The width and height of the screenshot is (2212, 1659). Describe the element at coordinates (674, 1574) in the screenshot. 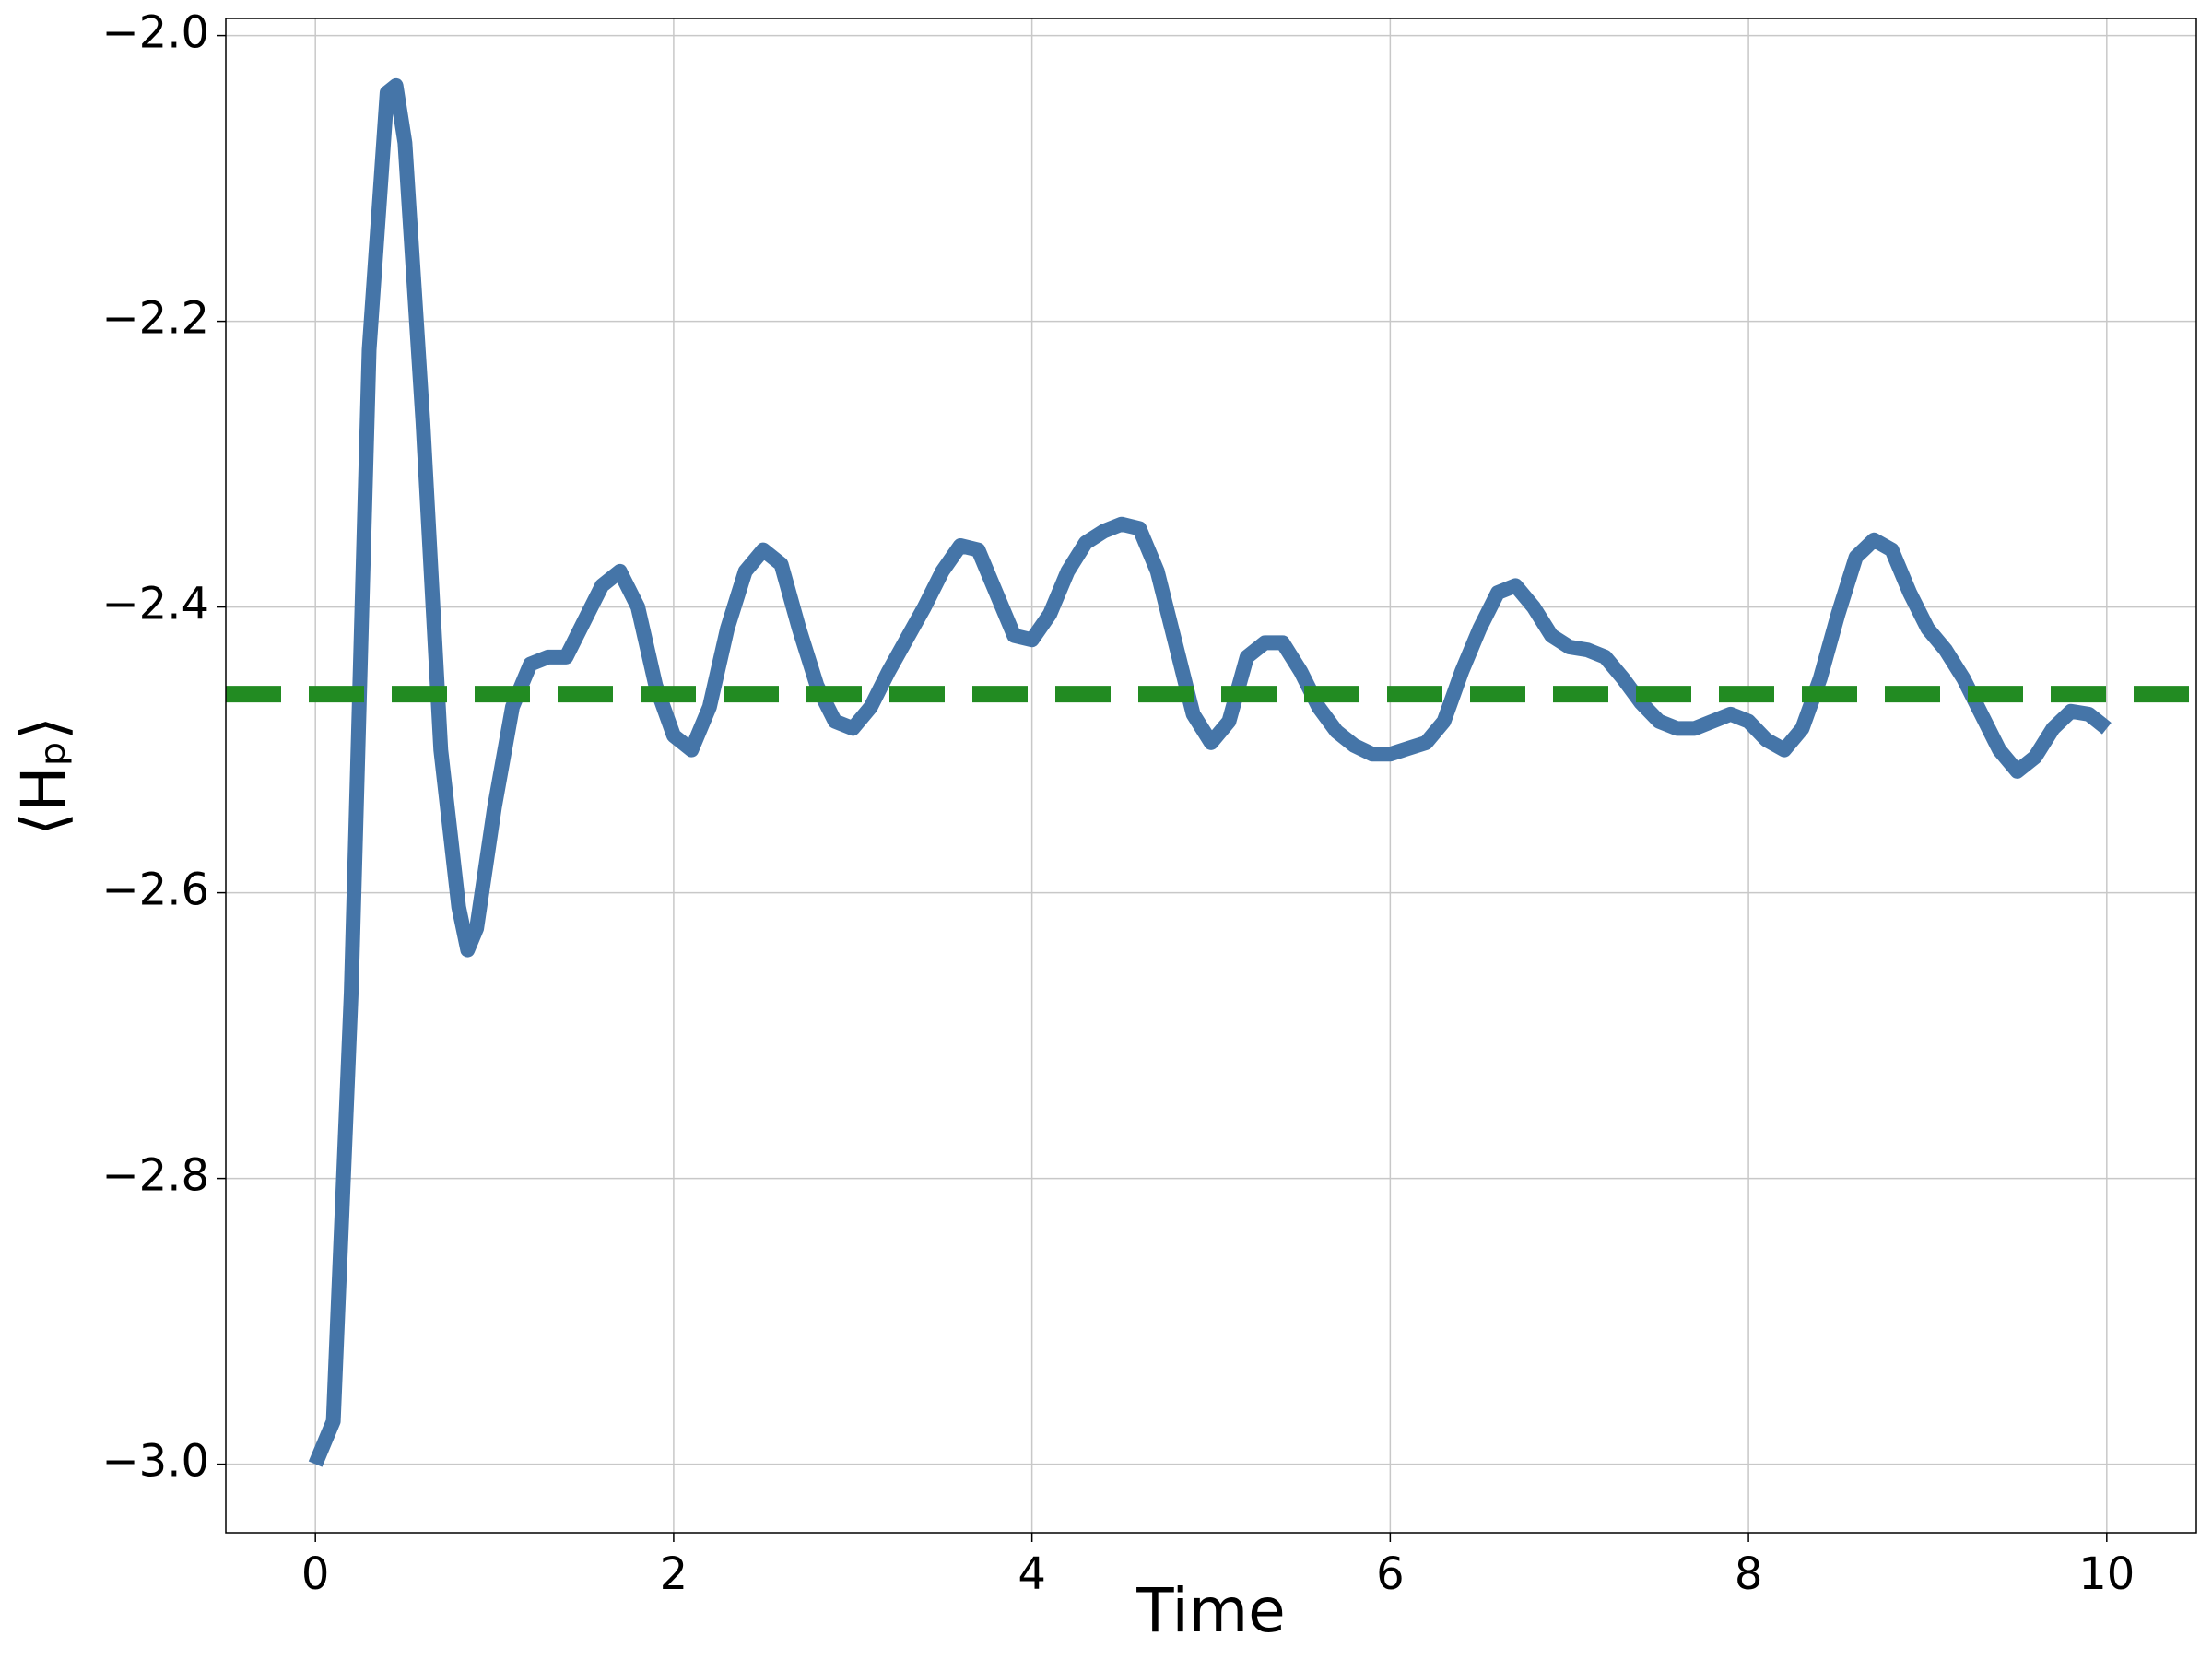

I see `x-tick-label: 2` at that location.